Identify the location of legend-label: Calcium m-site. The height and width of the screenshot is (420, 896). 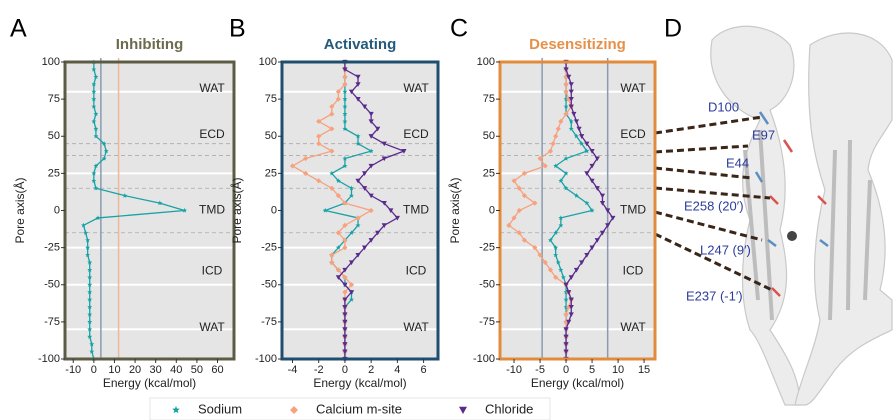
(359, 408).